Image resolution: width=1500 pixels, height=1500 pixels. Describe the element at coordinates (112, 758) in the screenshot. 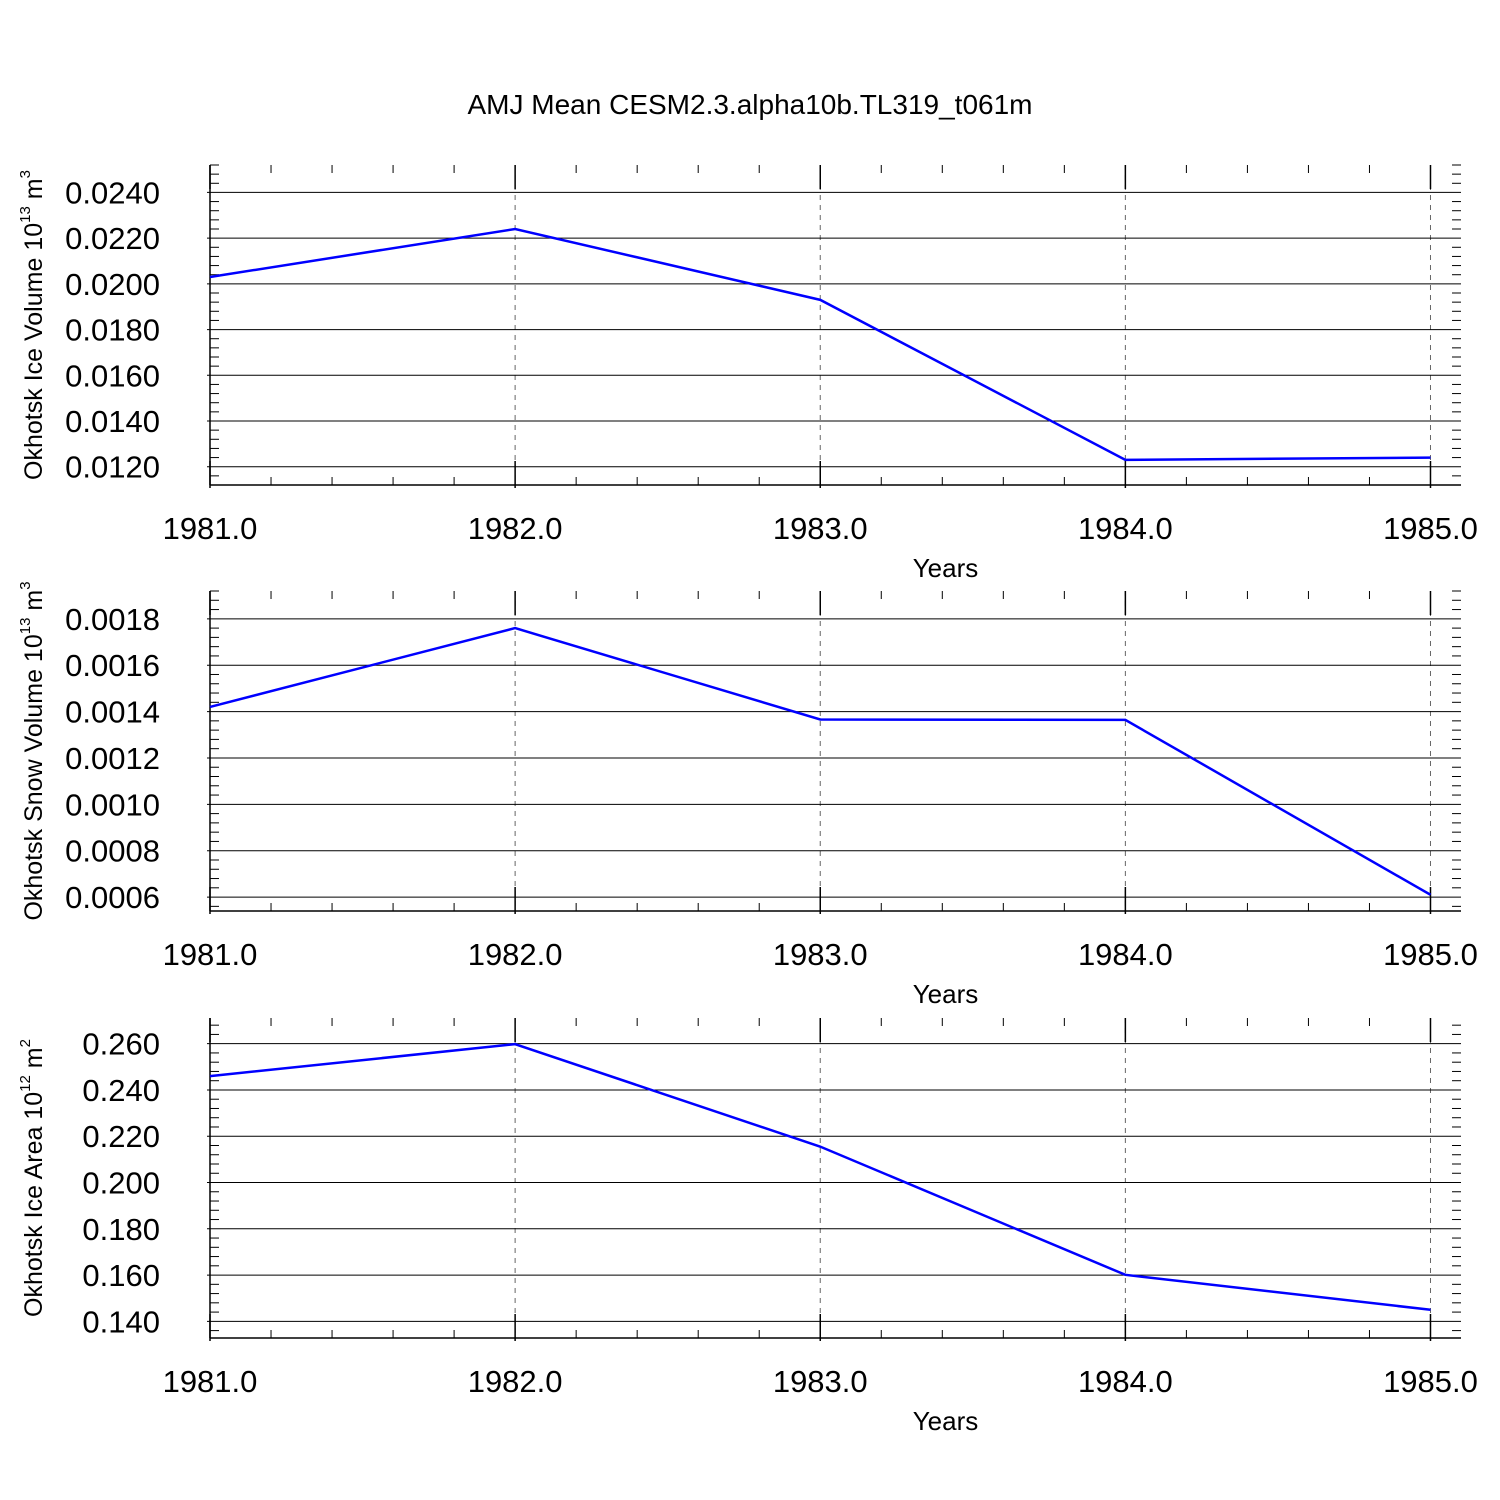

I see `y-tick-label: 0.0012` at that location.